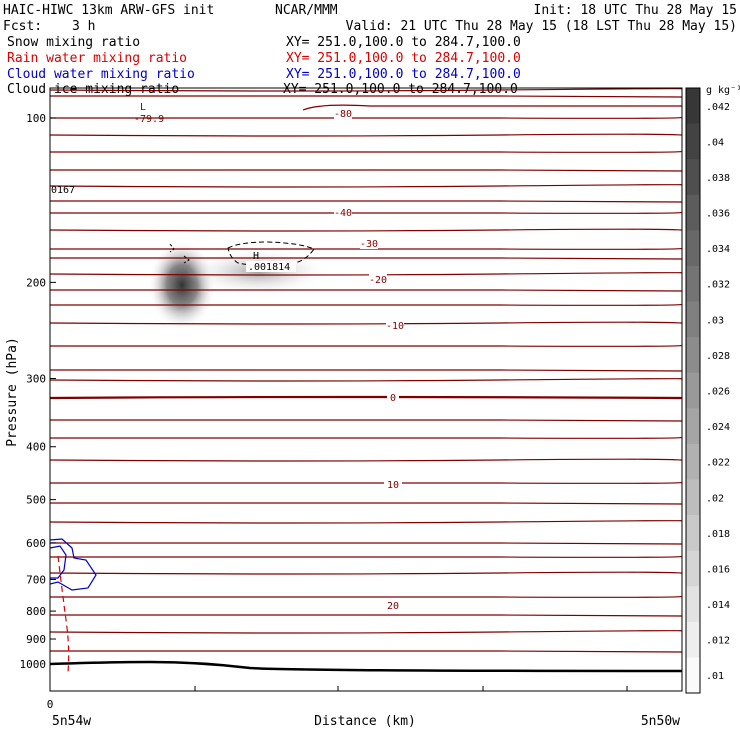 Image resolution: width=740 pixels, height=740 pixels. I want to click on x-axis, so click(338, 688).